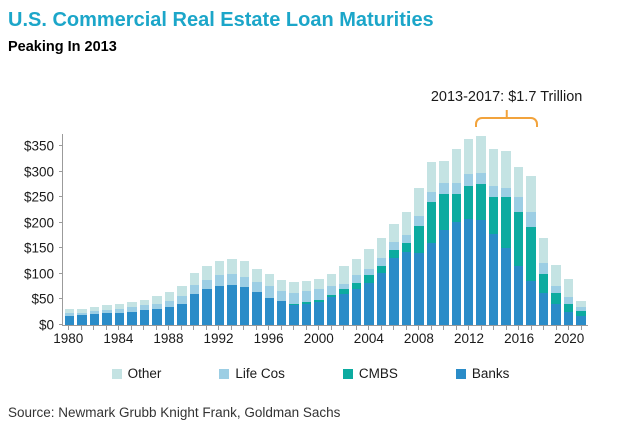 The height and width of the screenshot is (441, 621). Describe the element at coordinates (38, 248) in the screenshot. I see `y-tick-label: $150` at that location.